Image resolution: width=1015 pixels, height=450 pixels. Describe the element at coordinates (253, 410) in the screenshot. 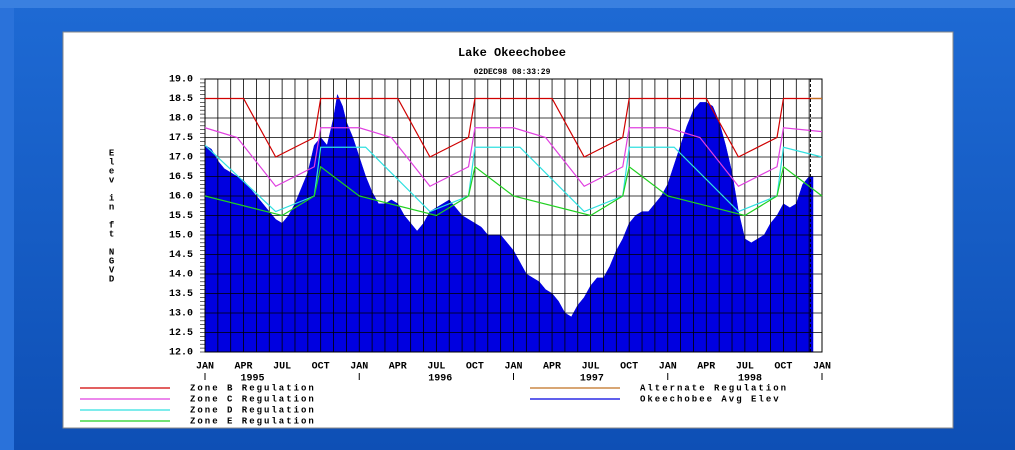

I see `legend-label: Zone D Regulation` at that location.